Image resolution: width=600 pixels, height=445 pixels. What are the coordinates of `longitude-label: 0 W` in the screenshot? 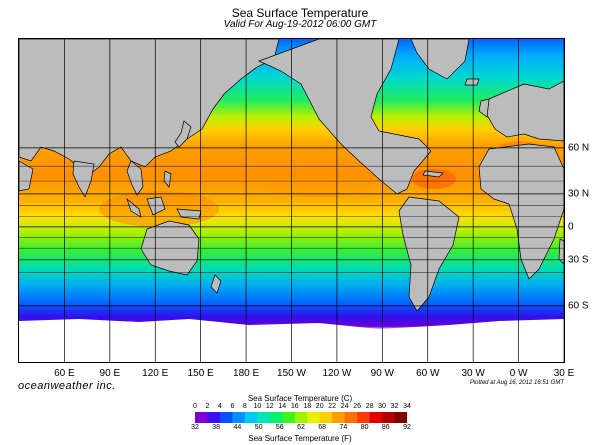 It's located at (518, 373).